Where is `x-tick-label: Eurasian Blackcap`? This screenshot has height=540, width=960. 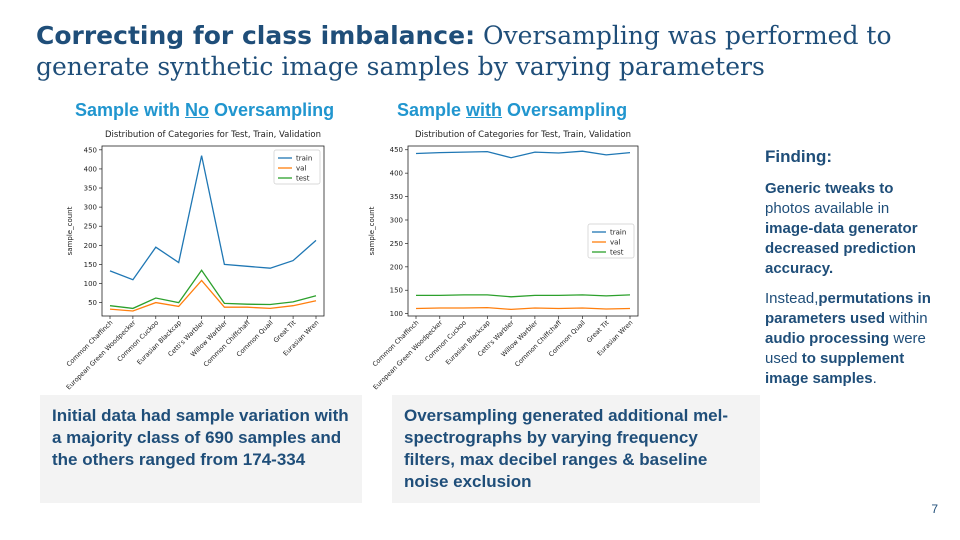 x-tick-label: Eurasian Blackcap is located at coordinates (468, 343).